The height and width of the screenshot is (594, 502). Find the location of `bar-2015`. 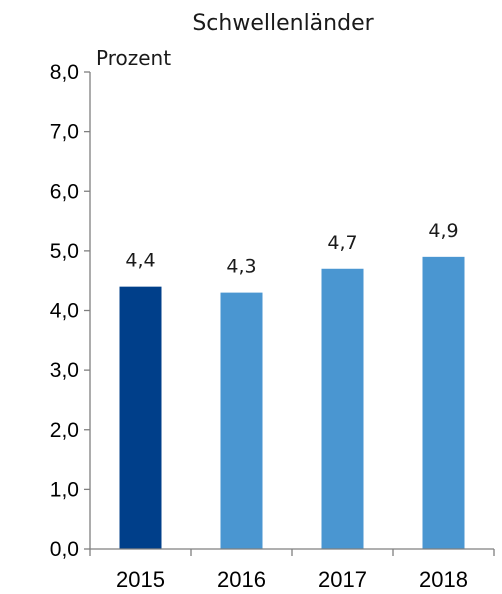

bar-2015 is located at coordinates (140, 417).